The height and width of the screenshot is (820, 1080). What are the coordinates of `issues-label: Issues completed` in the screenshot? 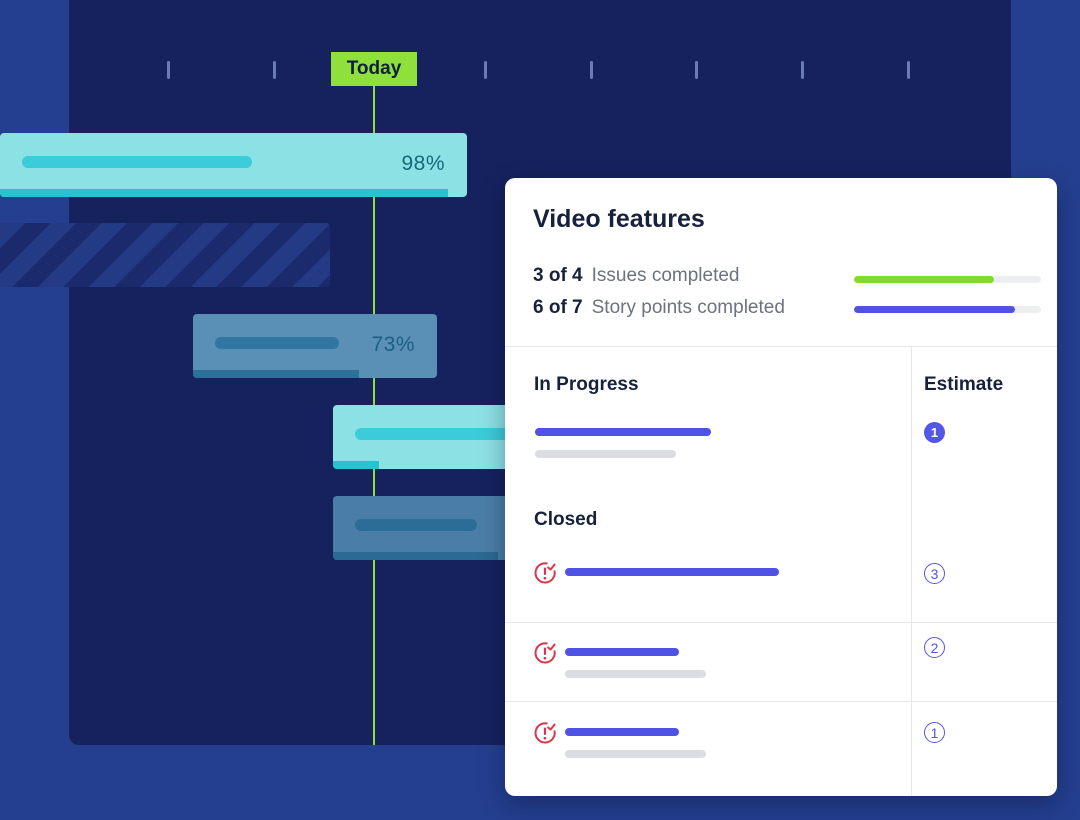 It's located at (665, 275).